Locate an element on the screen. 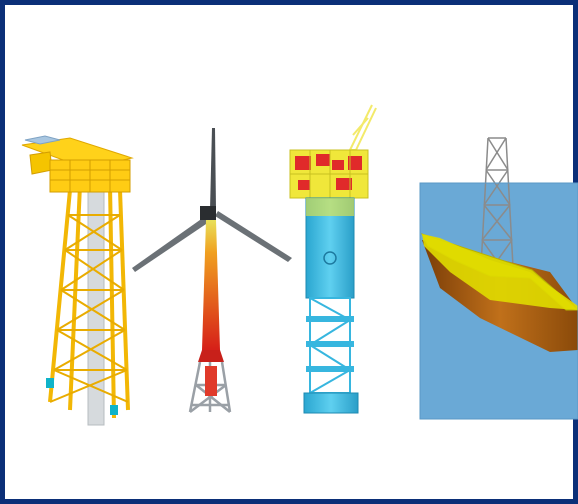  foundation-core is located at coordinates (211, 381).